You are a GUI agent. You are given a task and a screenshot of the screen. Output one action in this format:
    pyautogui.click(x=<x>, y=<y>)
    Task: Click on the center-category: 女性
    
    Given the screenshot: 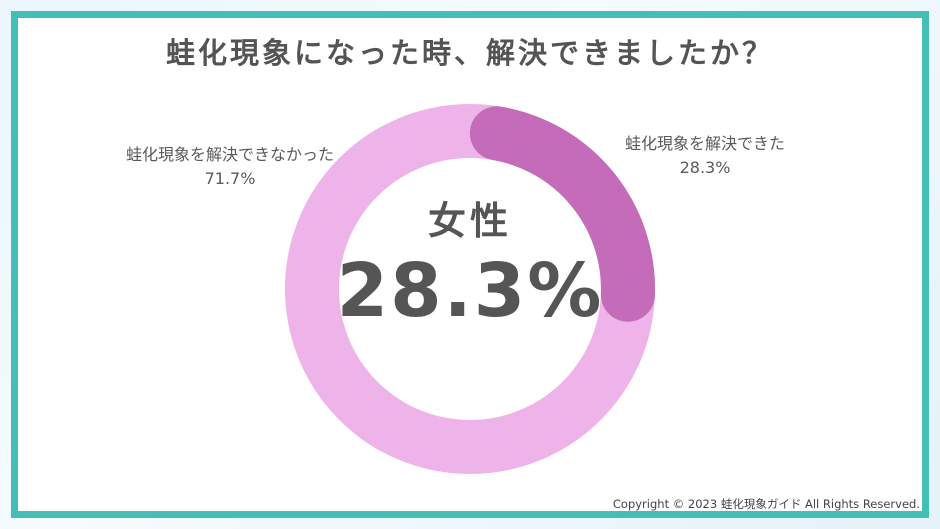 What is the action you would take?
    pyautogui.click(x=469, y=221)
    